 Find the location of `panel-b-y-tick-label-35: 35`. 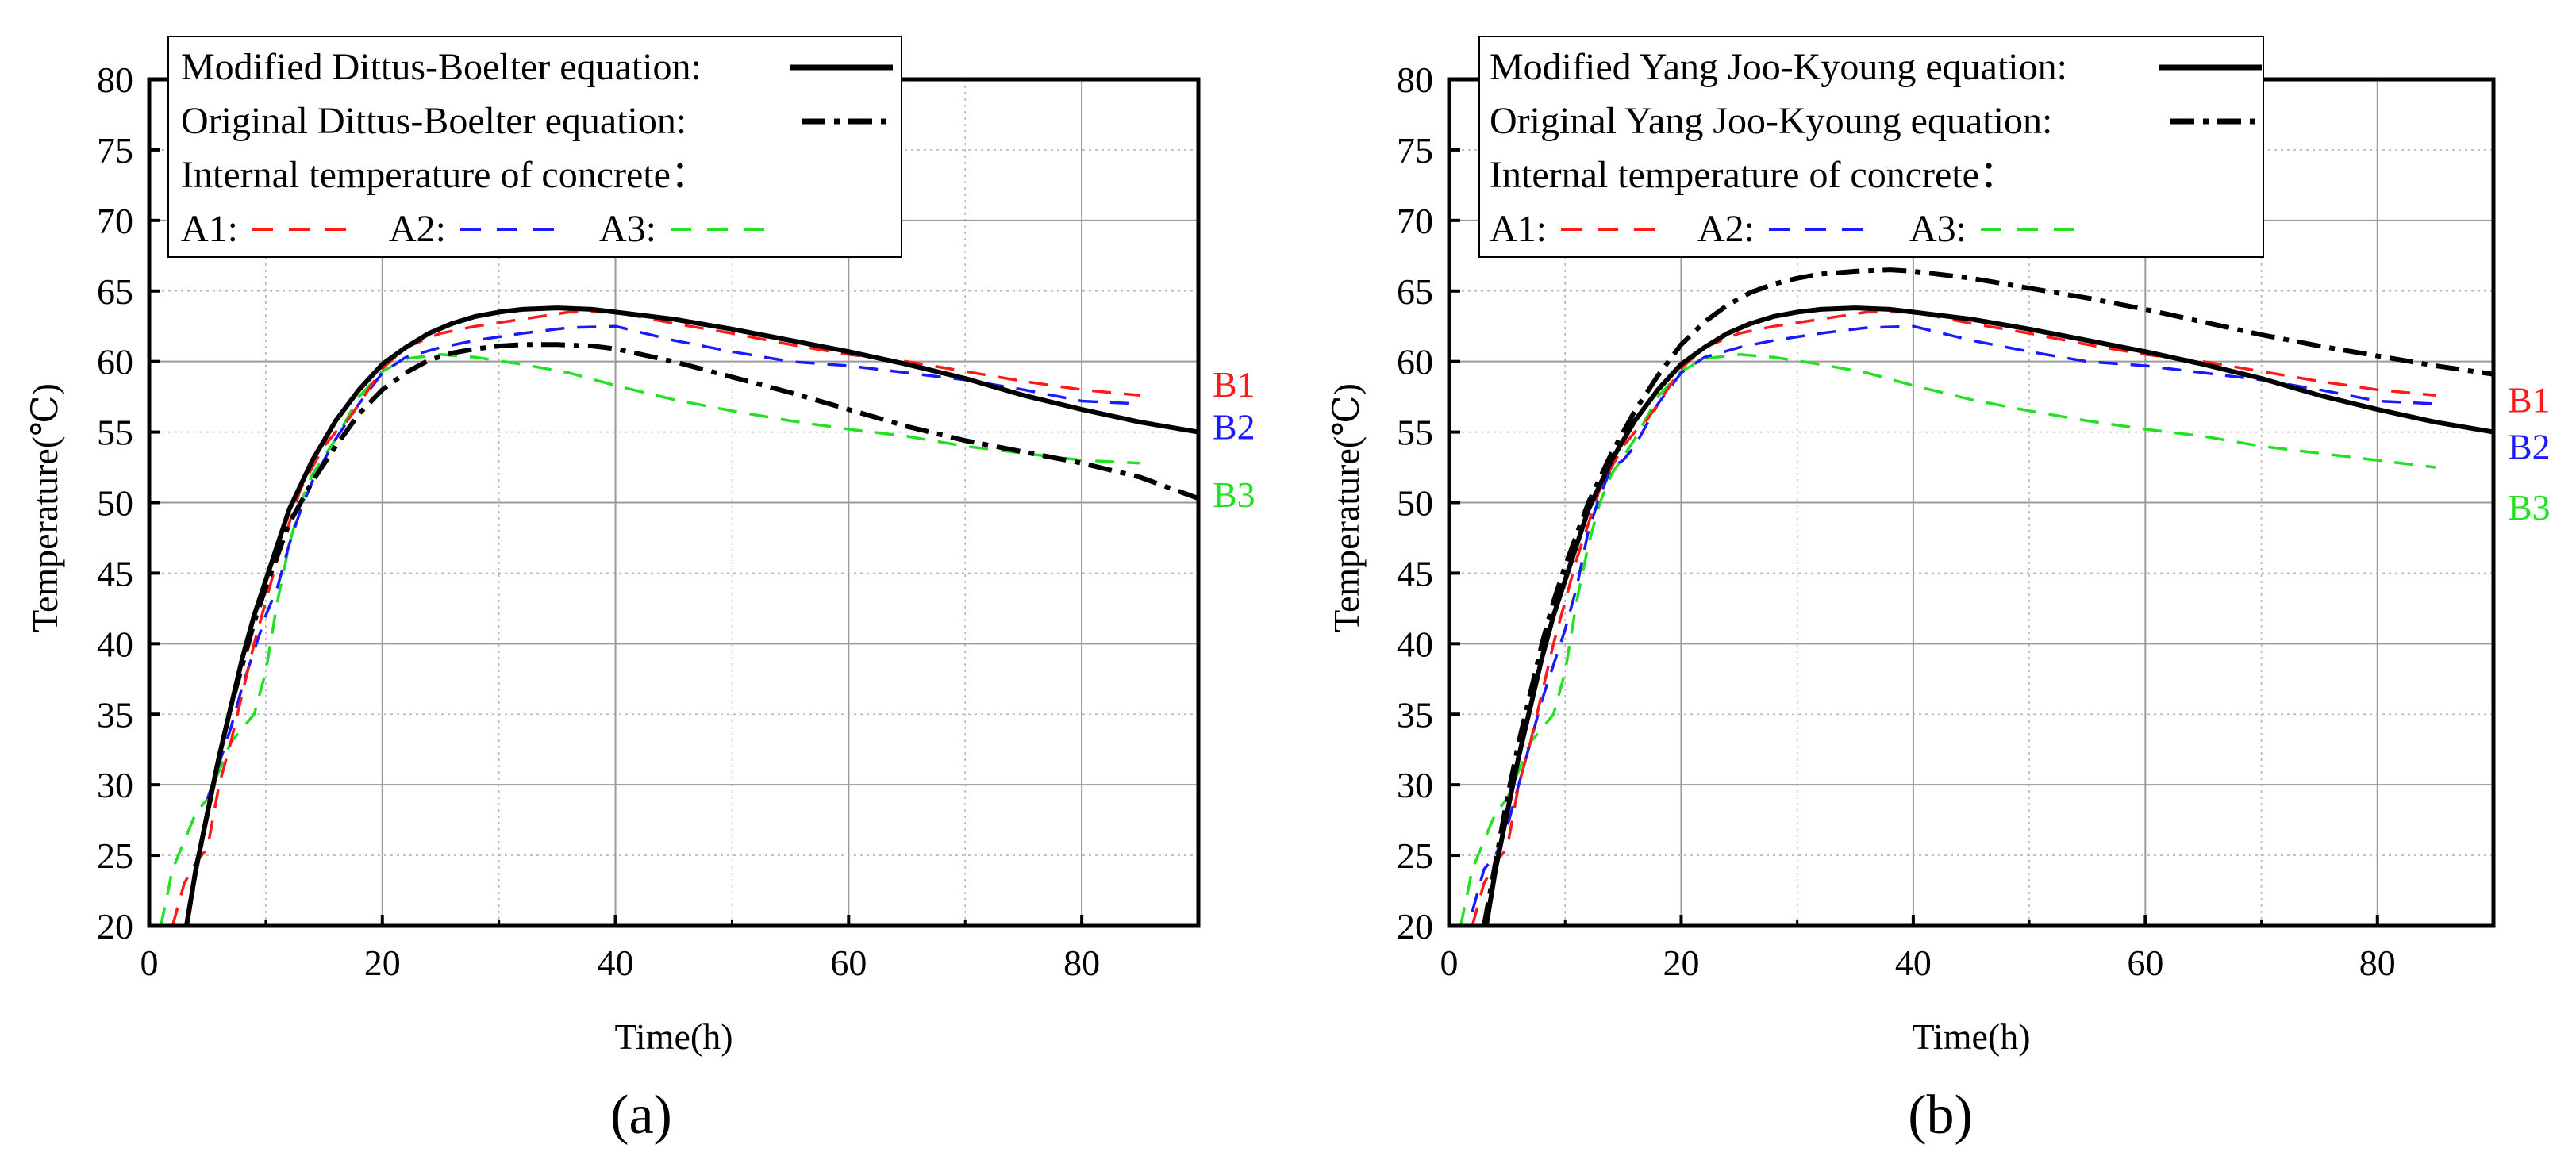

panel-b-y-tick-label-35: 35 is located at coordinates (1415, 714).